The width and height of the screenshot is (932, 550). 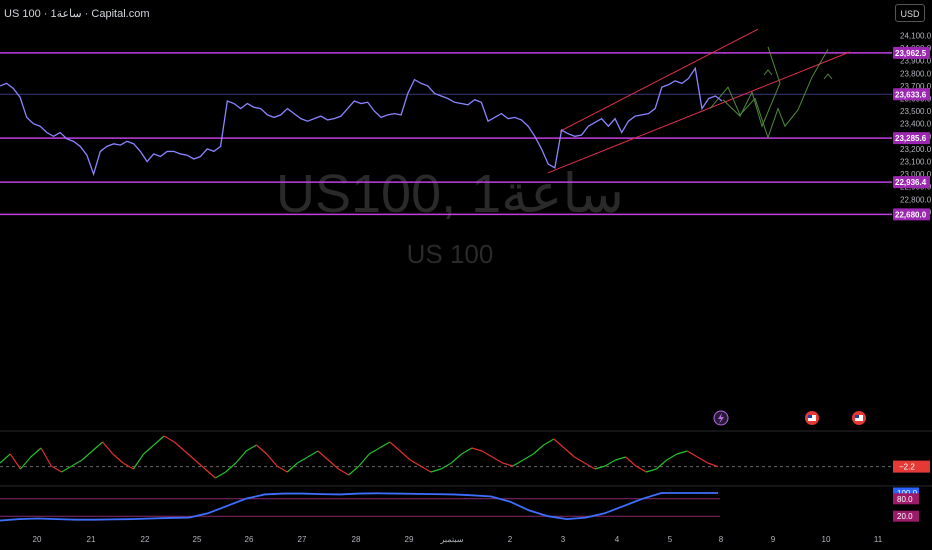 What do you see at coordinates (916, 111) in the screenshot?
I see `price-tick-label: 23,500.0` at bounding box center [916, 111].